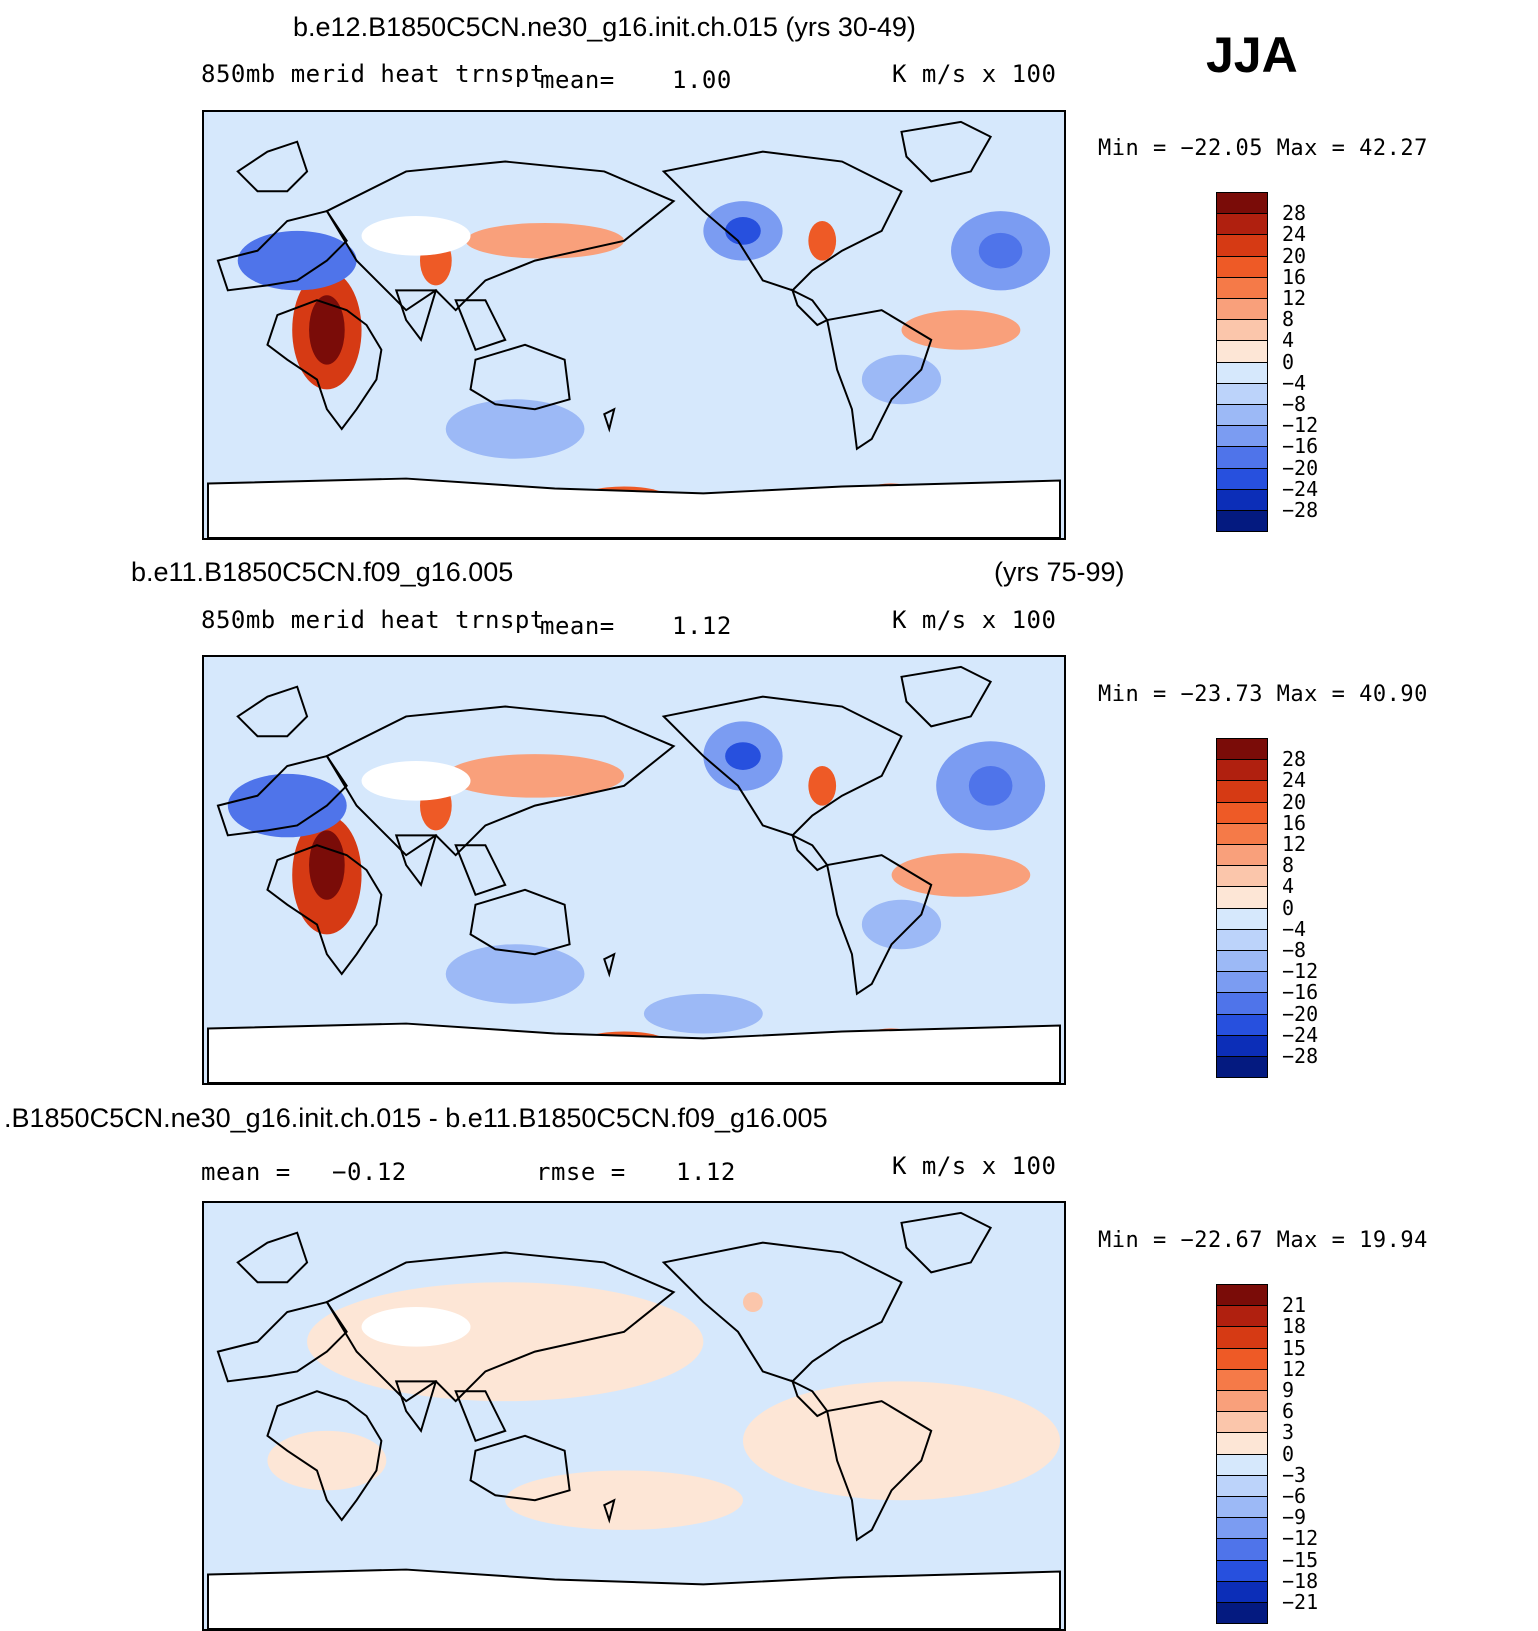 Image resolution: width=1538 pixels, height=1631 pixels. I want to click on panel-2-map, so click(634, 870).